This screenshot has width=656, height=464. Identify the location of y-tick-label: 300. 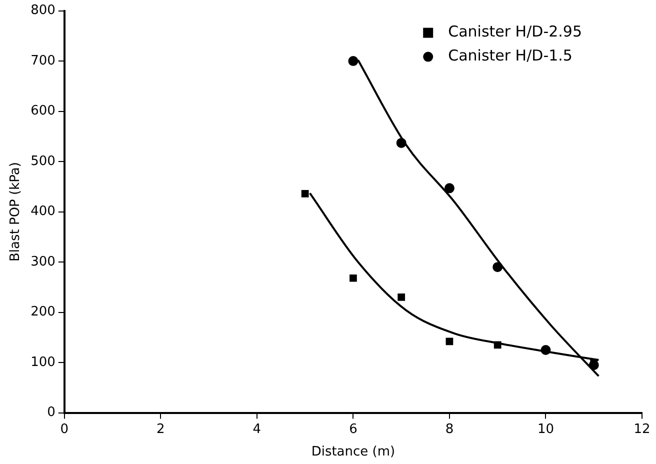
(43, 262).